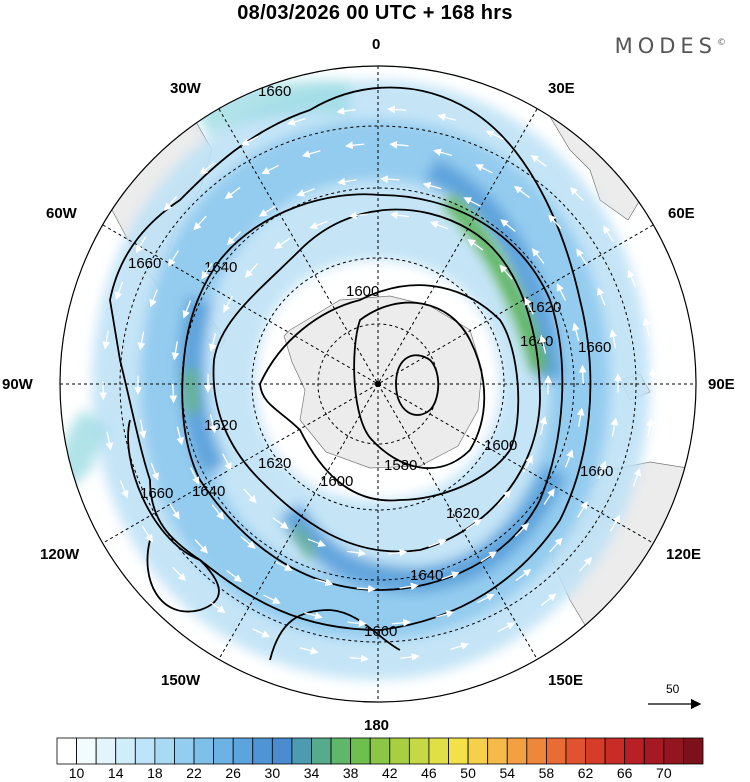  I want to click on longitude-label: 30W, so click(185, 88).